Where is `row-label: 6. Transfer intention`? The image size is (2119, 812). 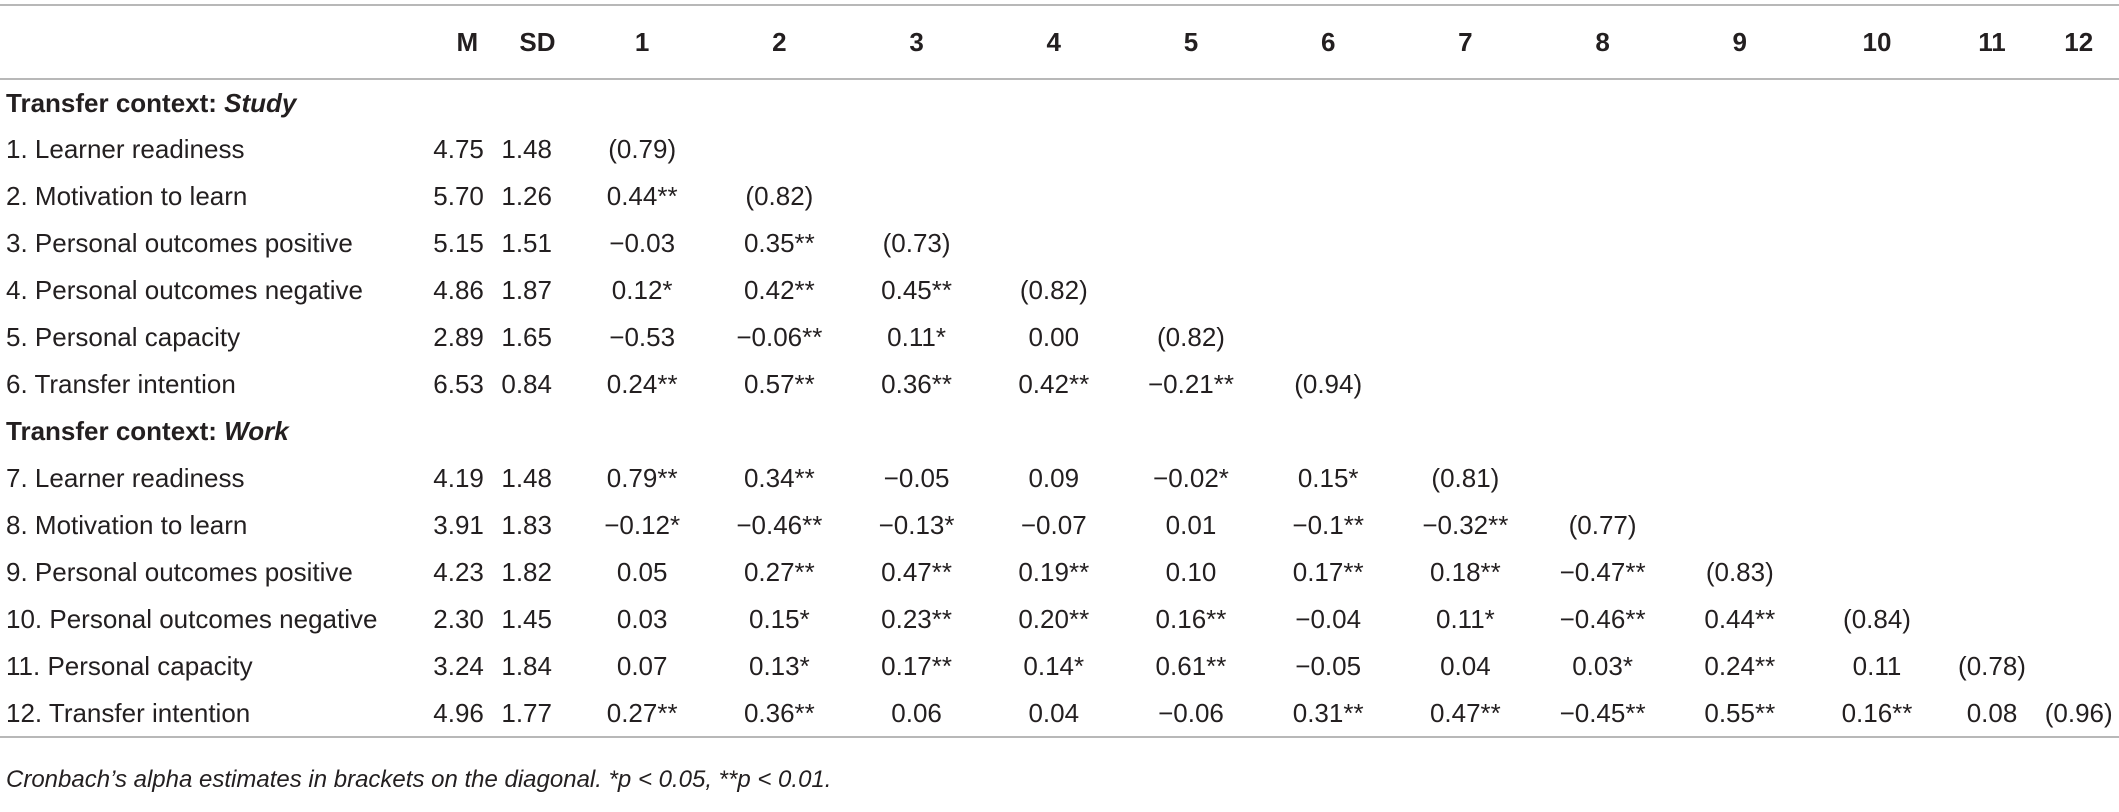
row-label: 6. Transfer intention is located at coordinates (121, 384).